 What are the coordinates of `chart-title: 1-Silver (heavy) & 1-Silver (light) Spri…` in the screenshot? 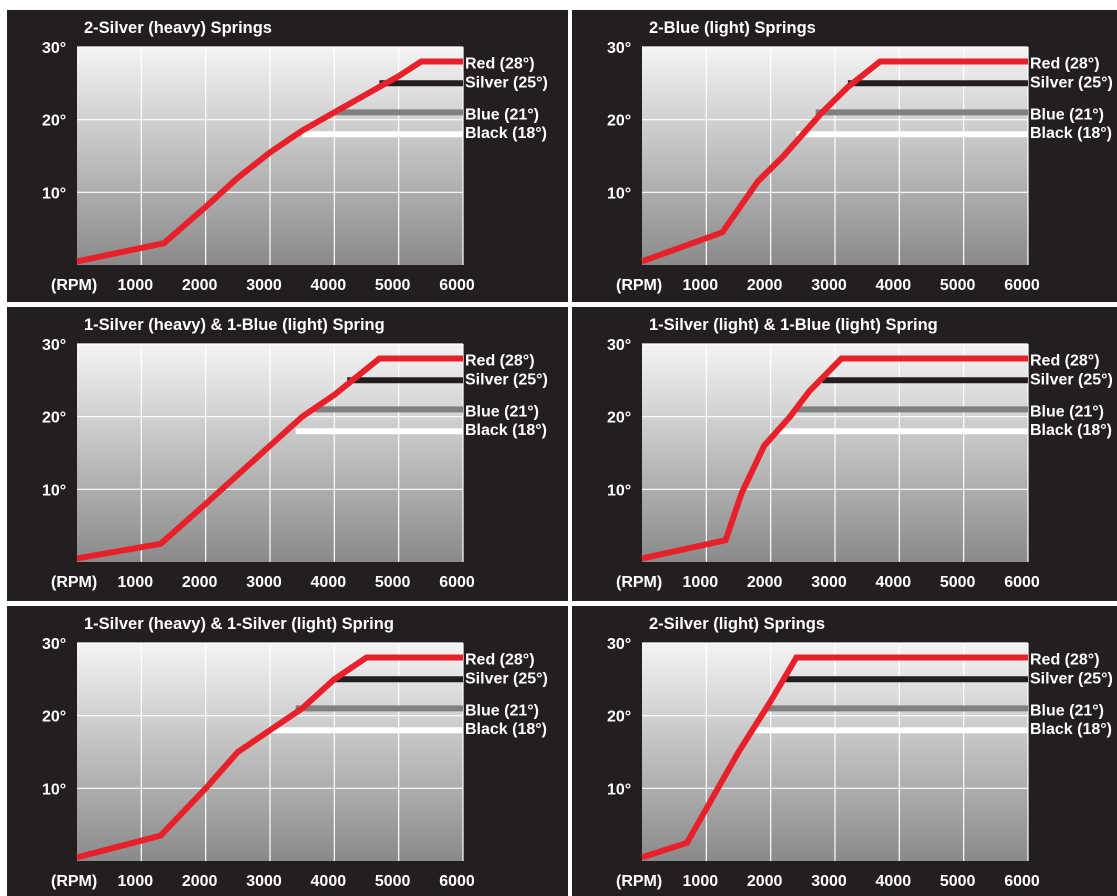 It's located at (239, 624).